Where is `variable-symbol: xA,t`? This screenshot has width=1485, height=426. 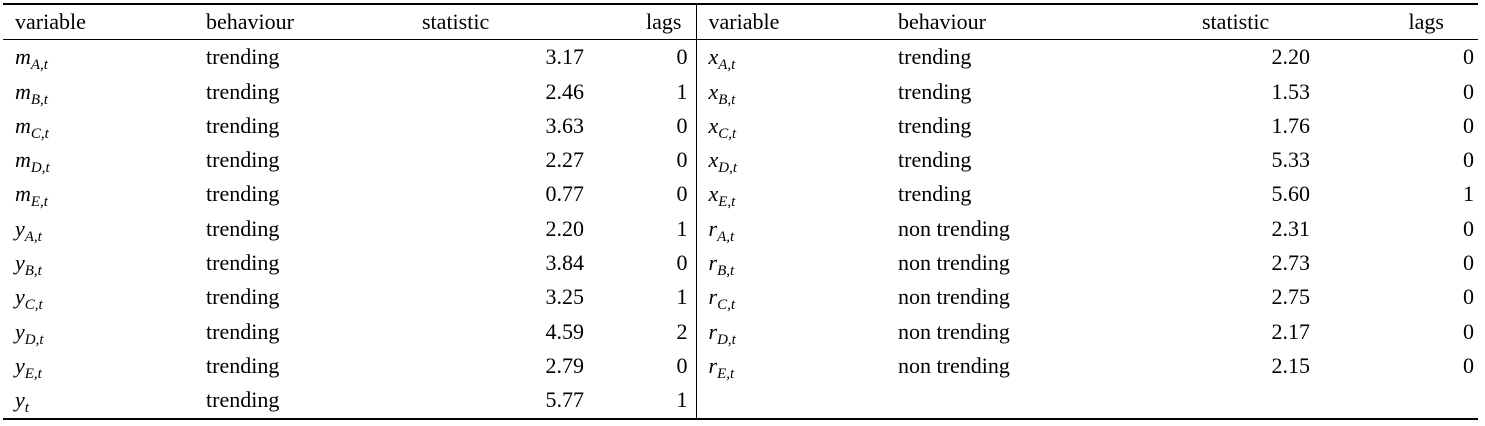 variable-symbol: xA,t is located at coordinates (722, 58).